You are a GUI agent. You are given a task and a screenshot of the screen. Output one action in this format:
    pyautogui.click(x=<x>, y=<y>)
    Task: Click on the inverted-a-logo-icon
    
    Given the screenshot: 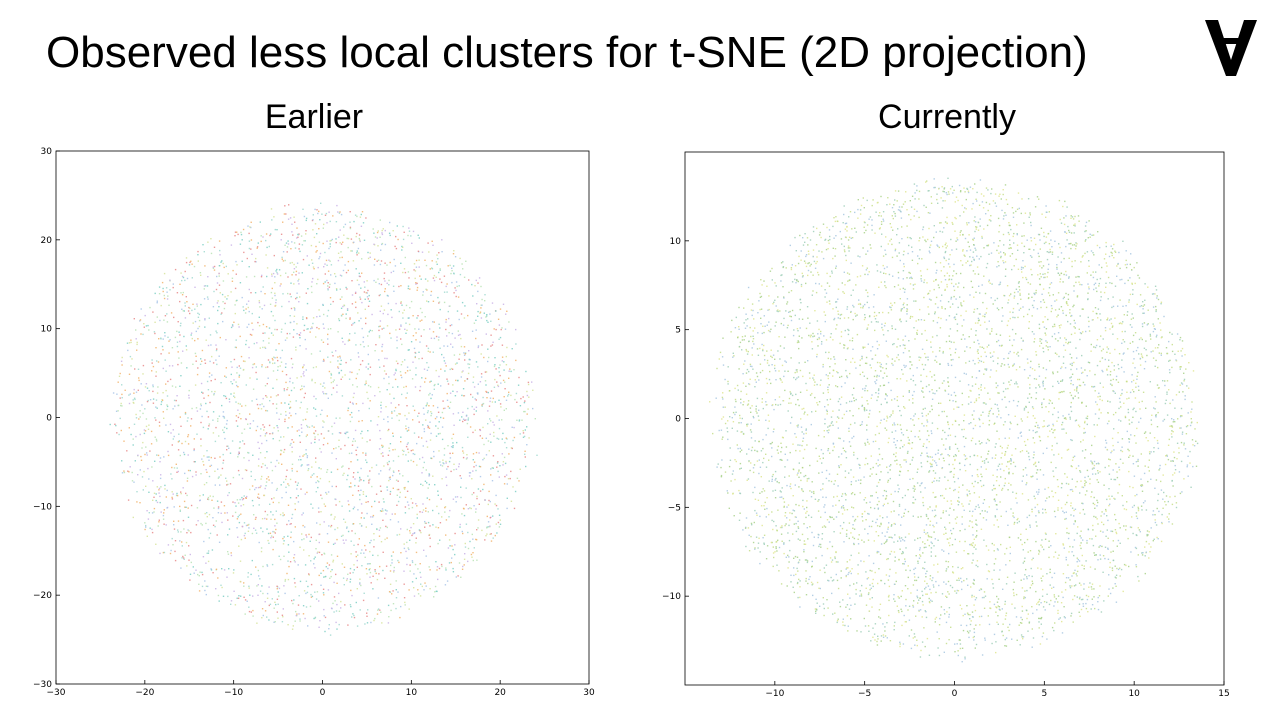 What is the action you would take?
    pyautogui.click(x=1231, y=48)
    